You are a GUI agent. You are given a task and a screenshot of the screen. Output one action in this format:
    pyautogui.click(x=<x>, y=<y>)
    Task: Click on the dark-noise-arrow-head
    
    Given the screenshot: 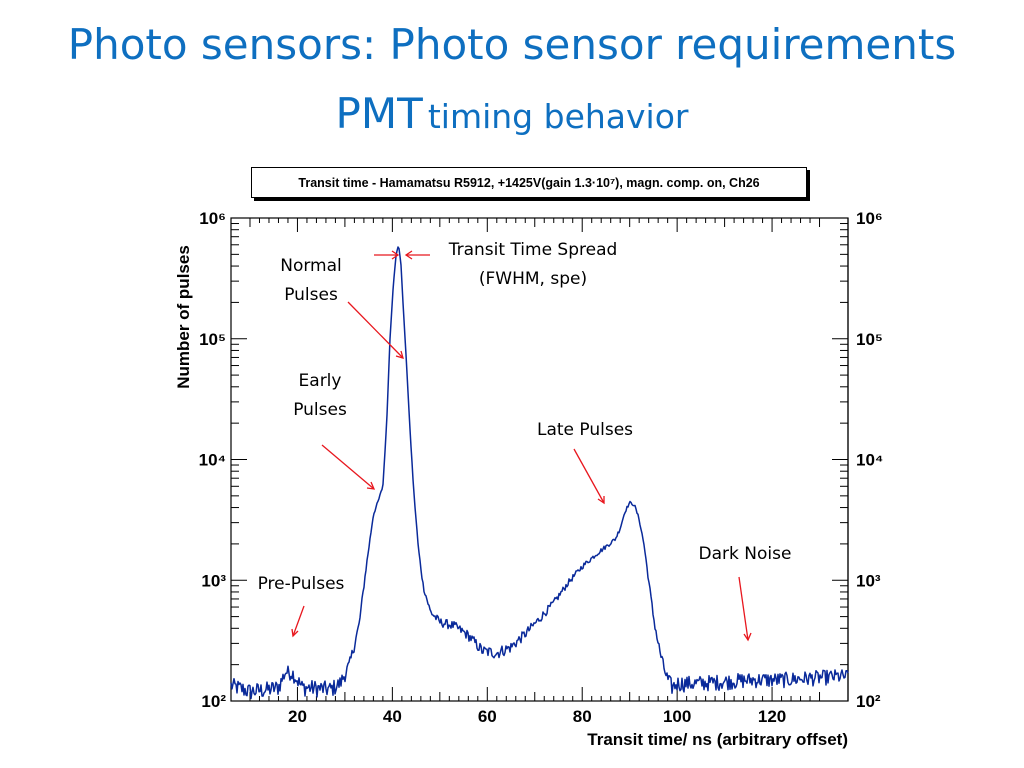 What is the action you would take?
    pyautogui.click(x=747, y=637)
    